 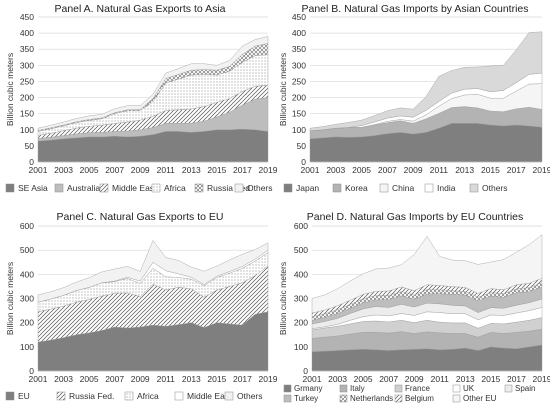 I want to click on legend-swatch-india, so click(x=429, y=188).